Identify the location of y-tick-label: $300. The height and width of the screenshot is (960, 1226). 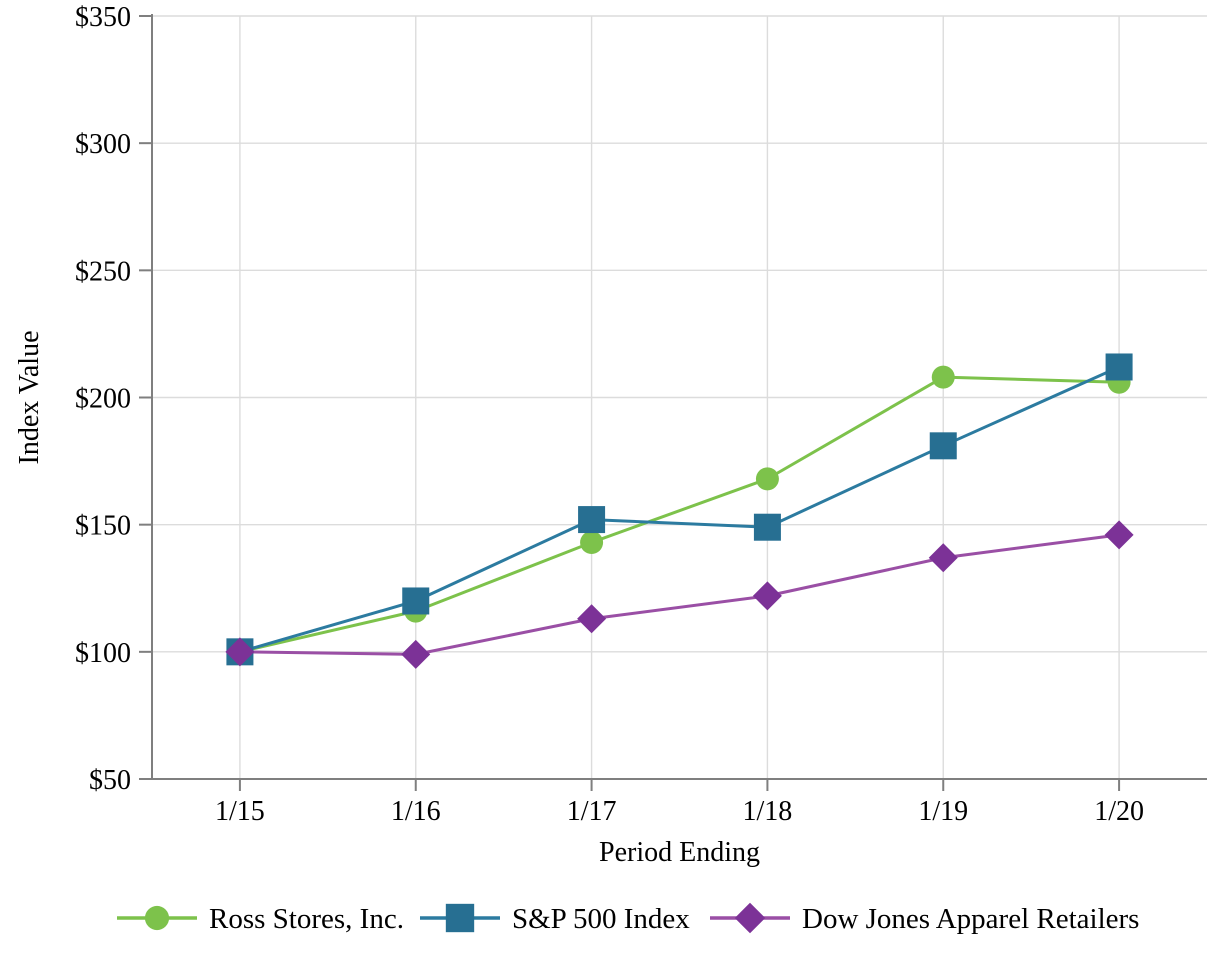
(103, 144).